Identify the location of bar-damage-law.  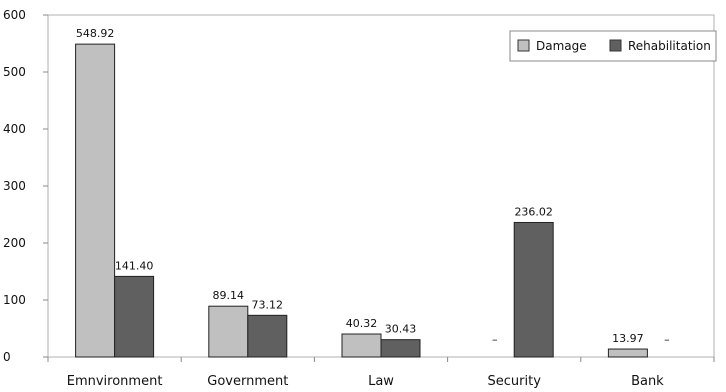
(361, 345).